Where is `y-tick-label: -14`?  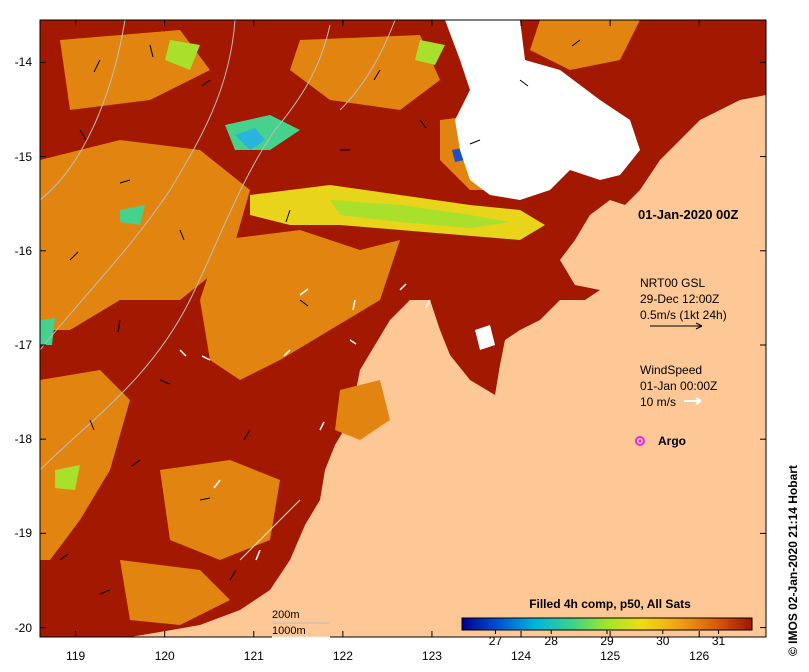 y-tick-label: -14 is located at coordinates (23, 62).